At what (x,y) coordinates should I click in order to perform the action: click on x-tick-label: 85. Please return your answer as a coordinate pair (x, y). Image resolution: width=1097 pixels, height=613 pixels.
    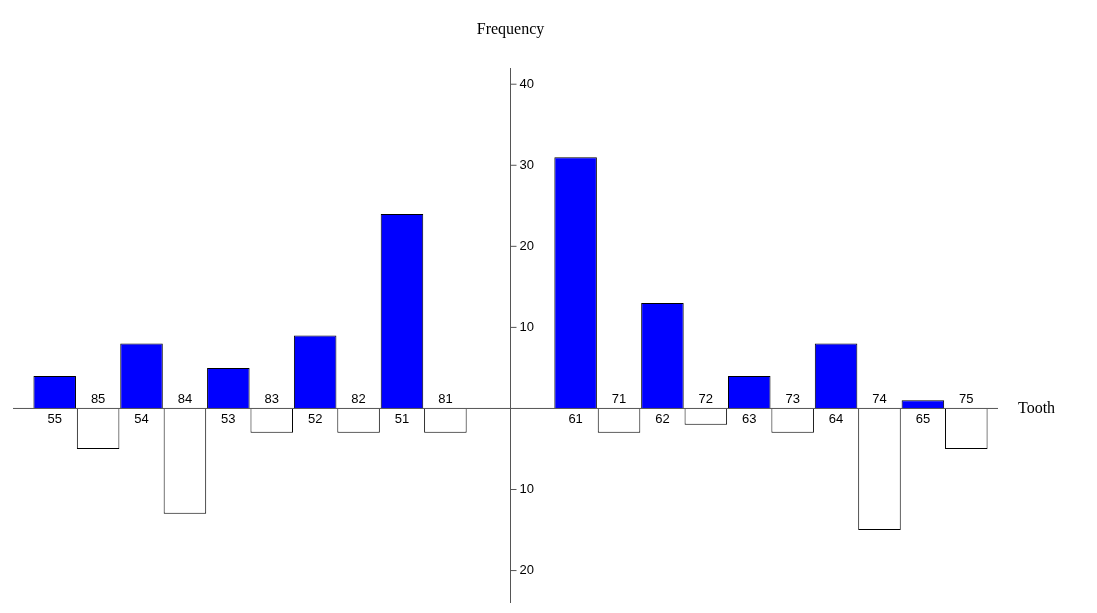
    Looking at the image, I should click on (98, 398).